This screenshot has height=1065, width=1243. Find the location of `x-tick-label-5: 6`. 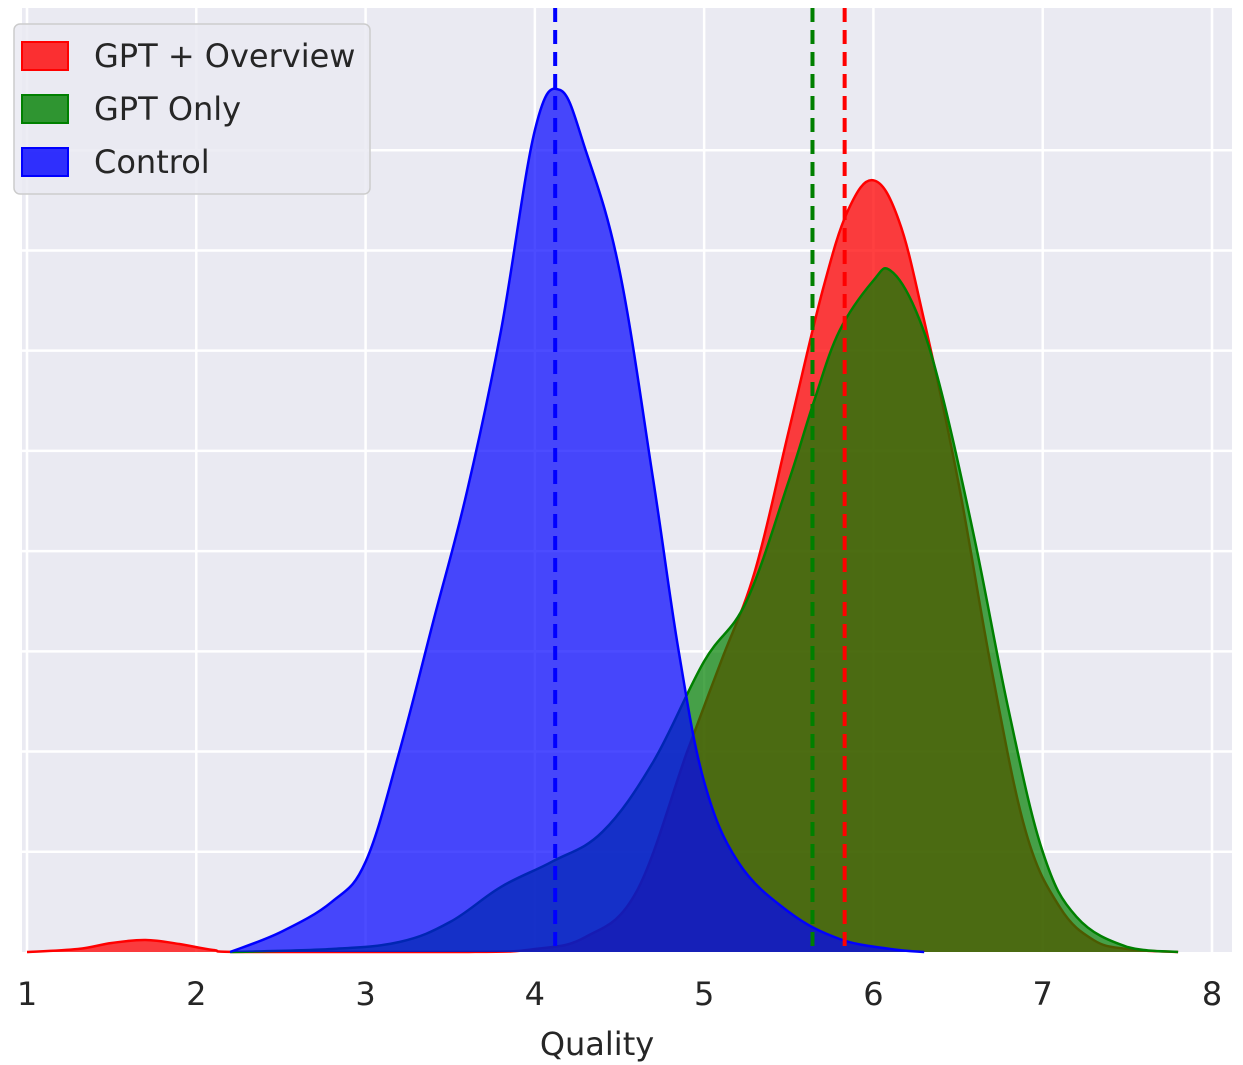

x-tick-label-5: 6 is located at coordinates (873, 994).